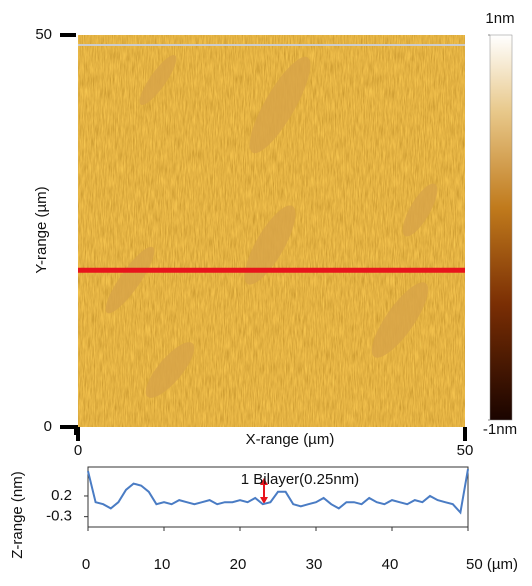 The width and height of the screenshot is (532, 586). I want to click on y-axis-label: Y-range (µm), so click(41, 229).